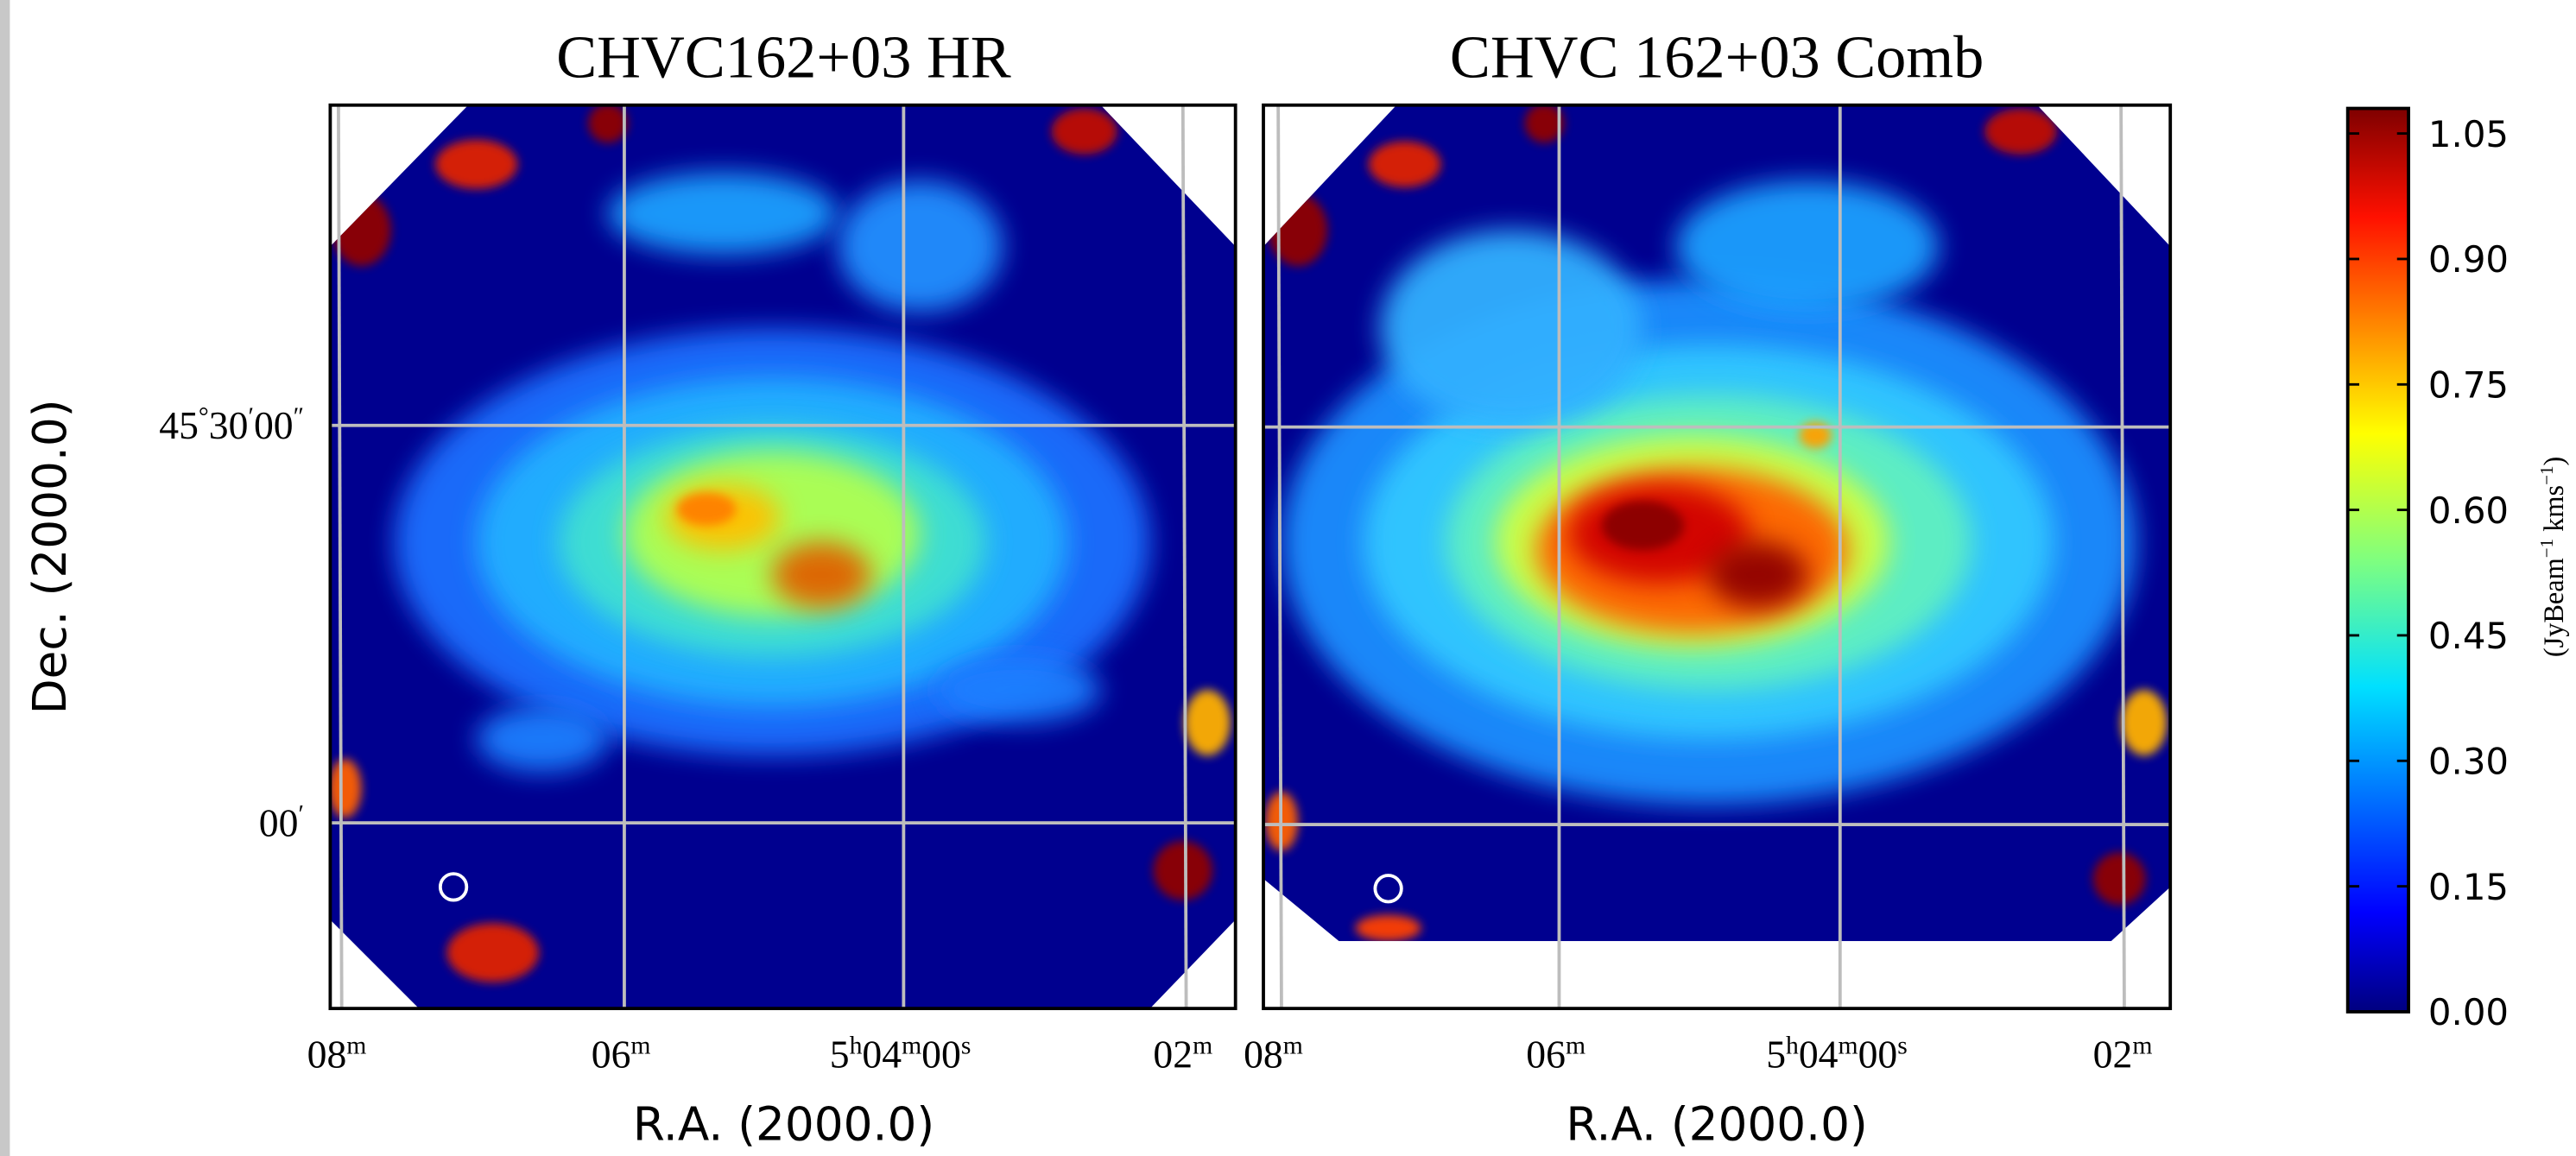 The height and width of the screenshot is (1156, 2576). Describe the element at coordinates (299, 417) in the screenshot. I see `y-tick-label-sup: ″` at that location.